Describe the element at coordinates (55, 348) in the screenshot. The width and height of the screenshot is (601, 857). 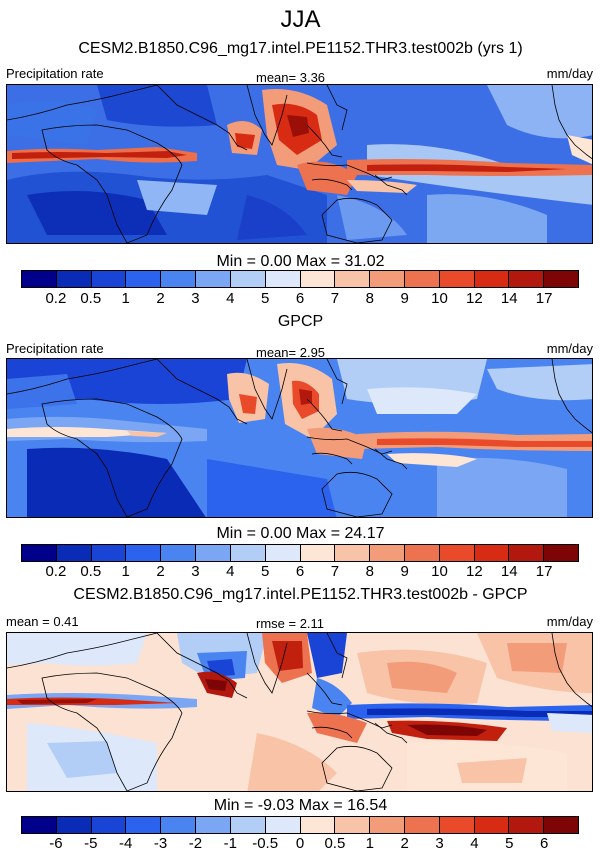
I see `panel2-variable-label: Precipitation rate` at that location.